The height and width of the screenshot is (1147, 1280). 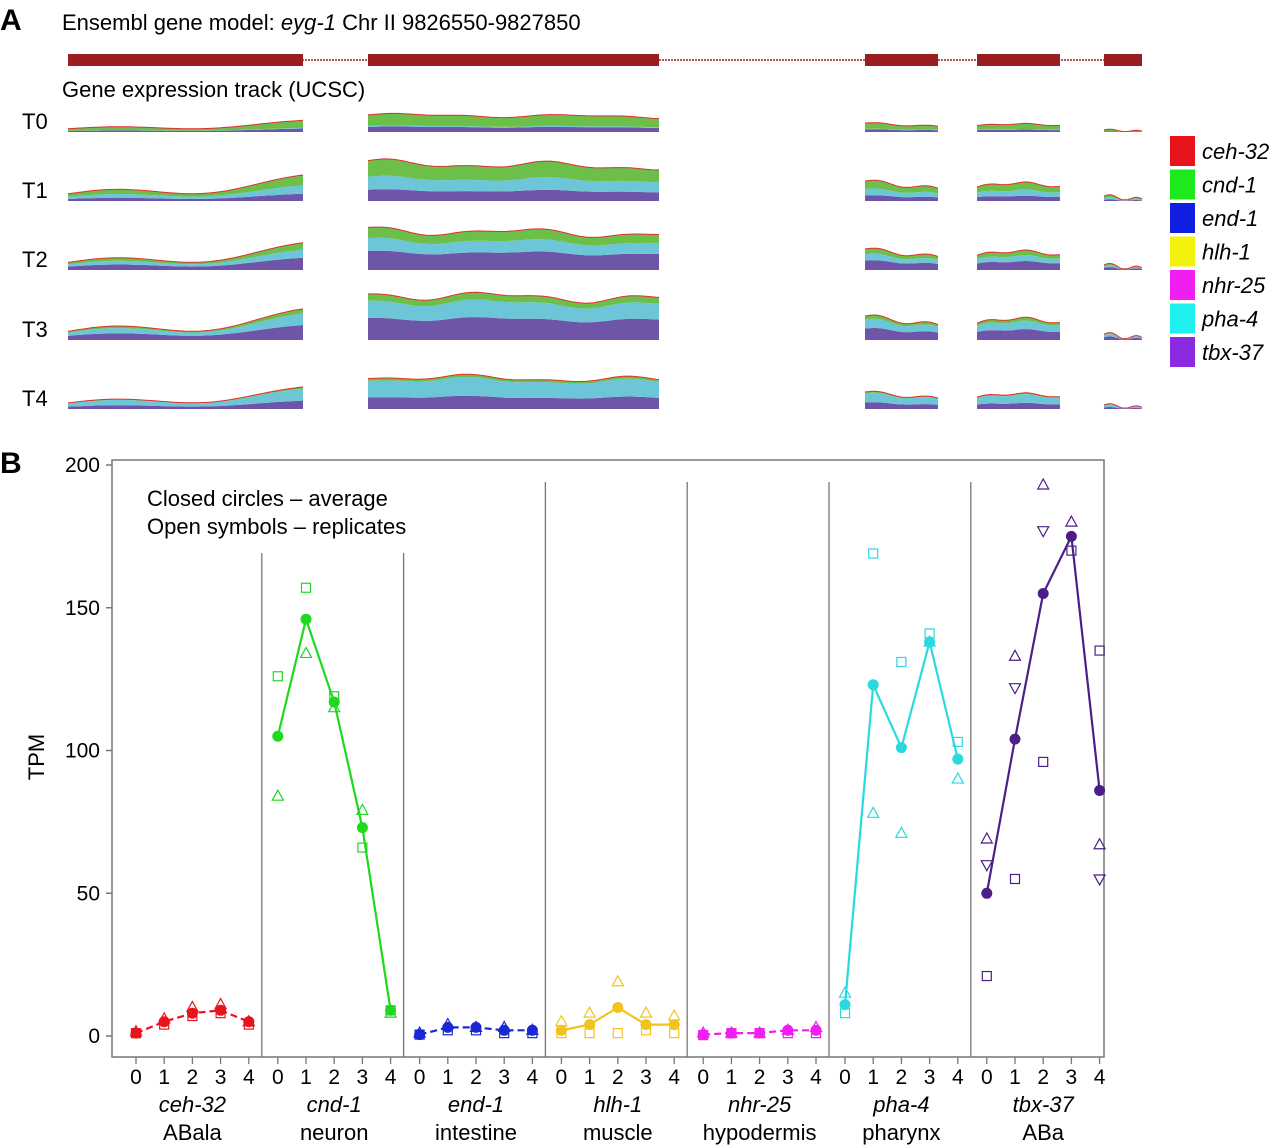 What do you see at coordinates (35, 190) in the screenshot?
I see `track-row-label: T1` at bounding box center [35, 190].